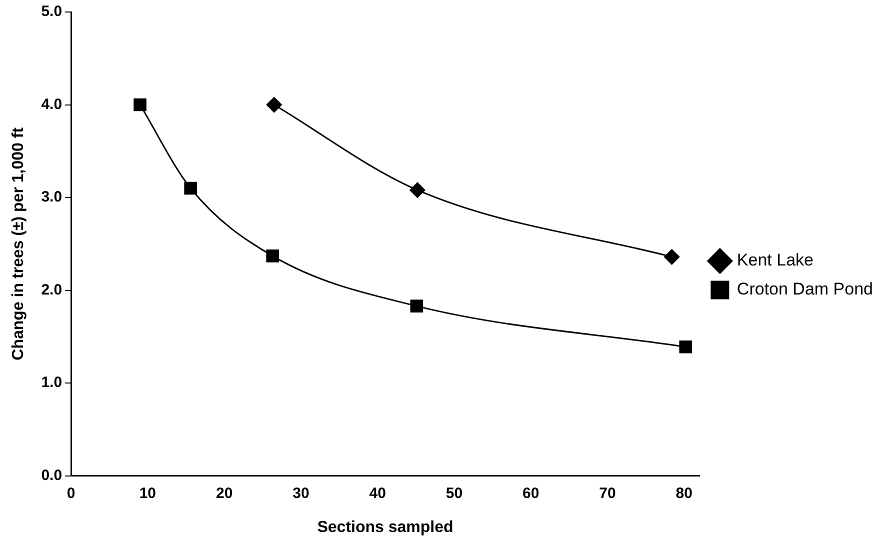  What do you see at coordinates (684, 493) in the screenshot?
I see `x-tick-label: 80` at bounding box center [684, 493].